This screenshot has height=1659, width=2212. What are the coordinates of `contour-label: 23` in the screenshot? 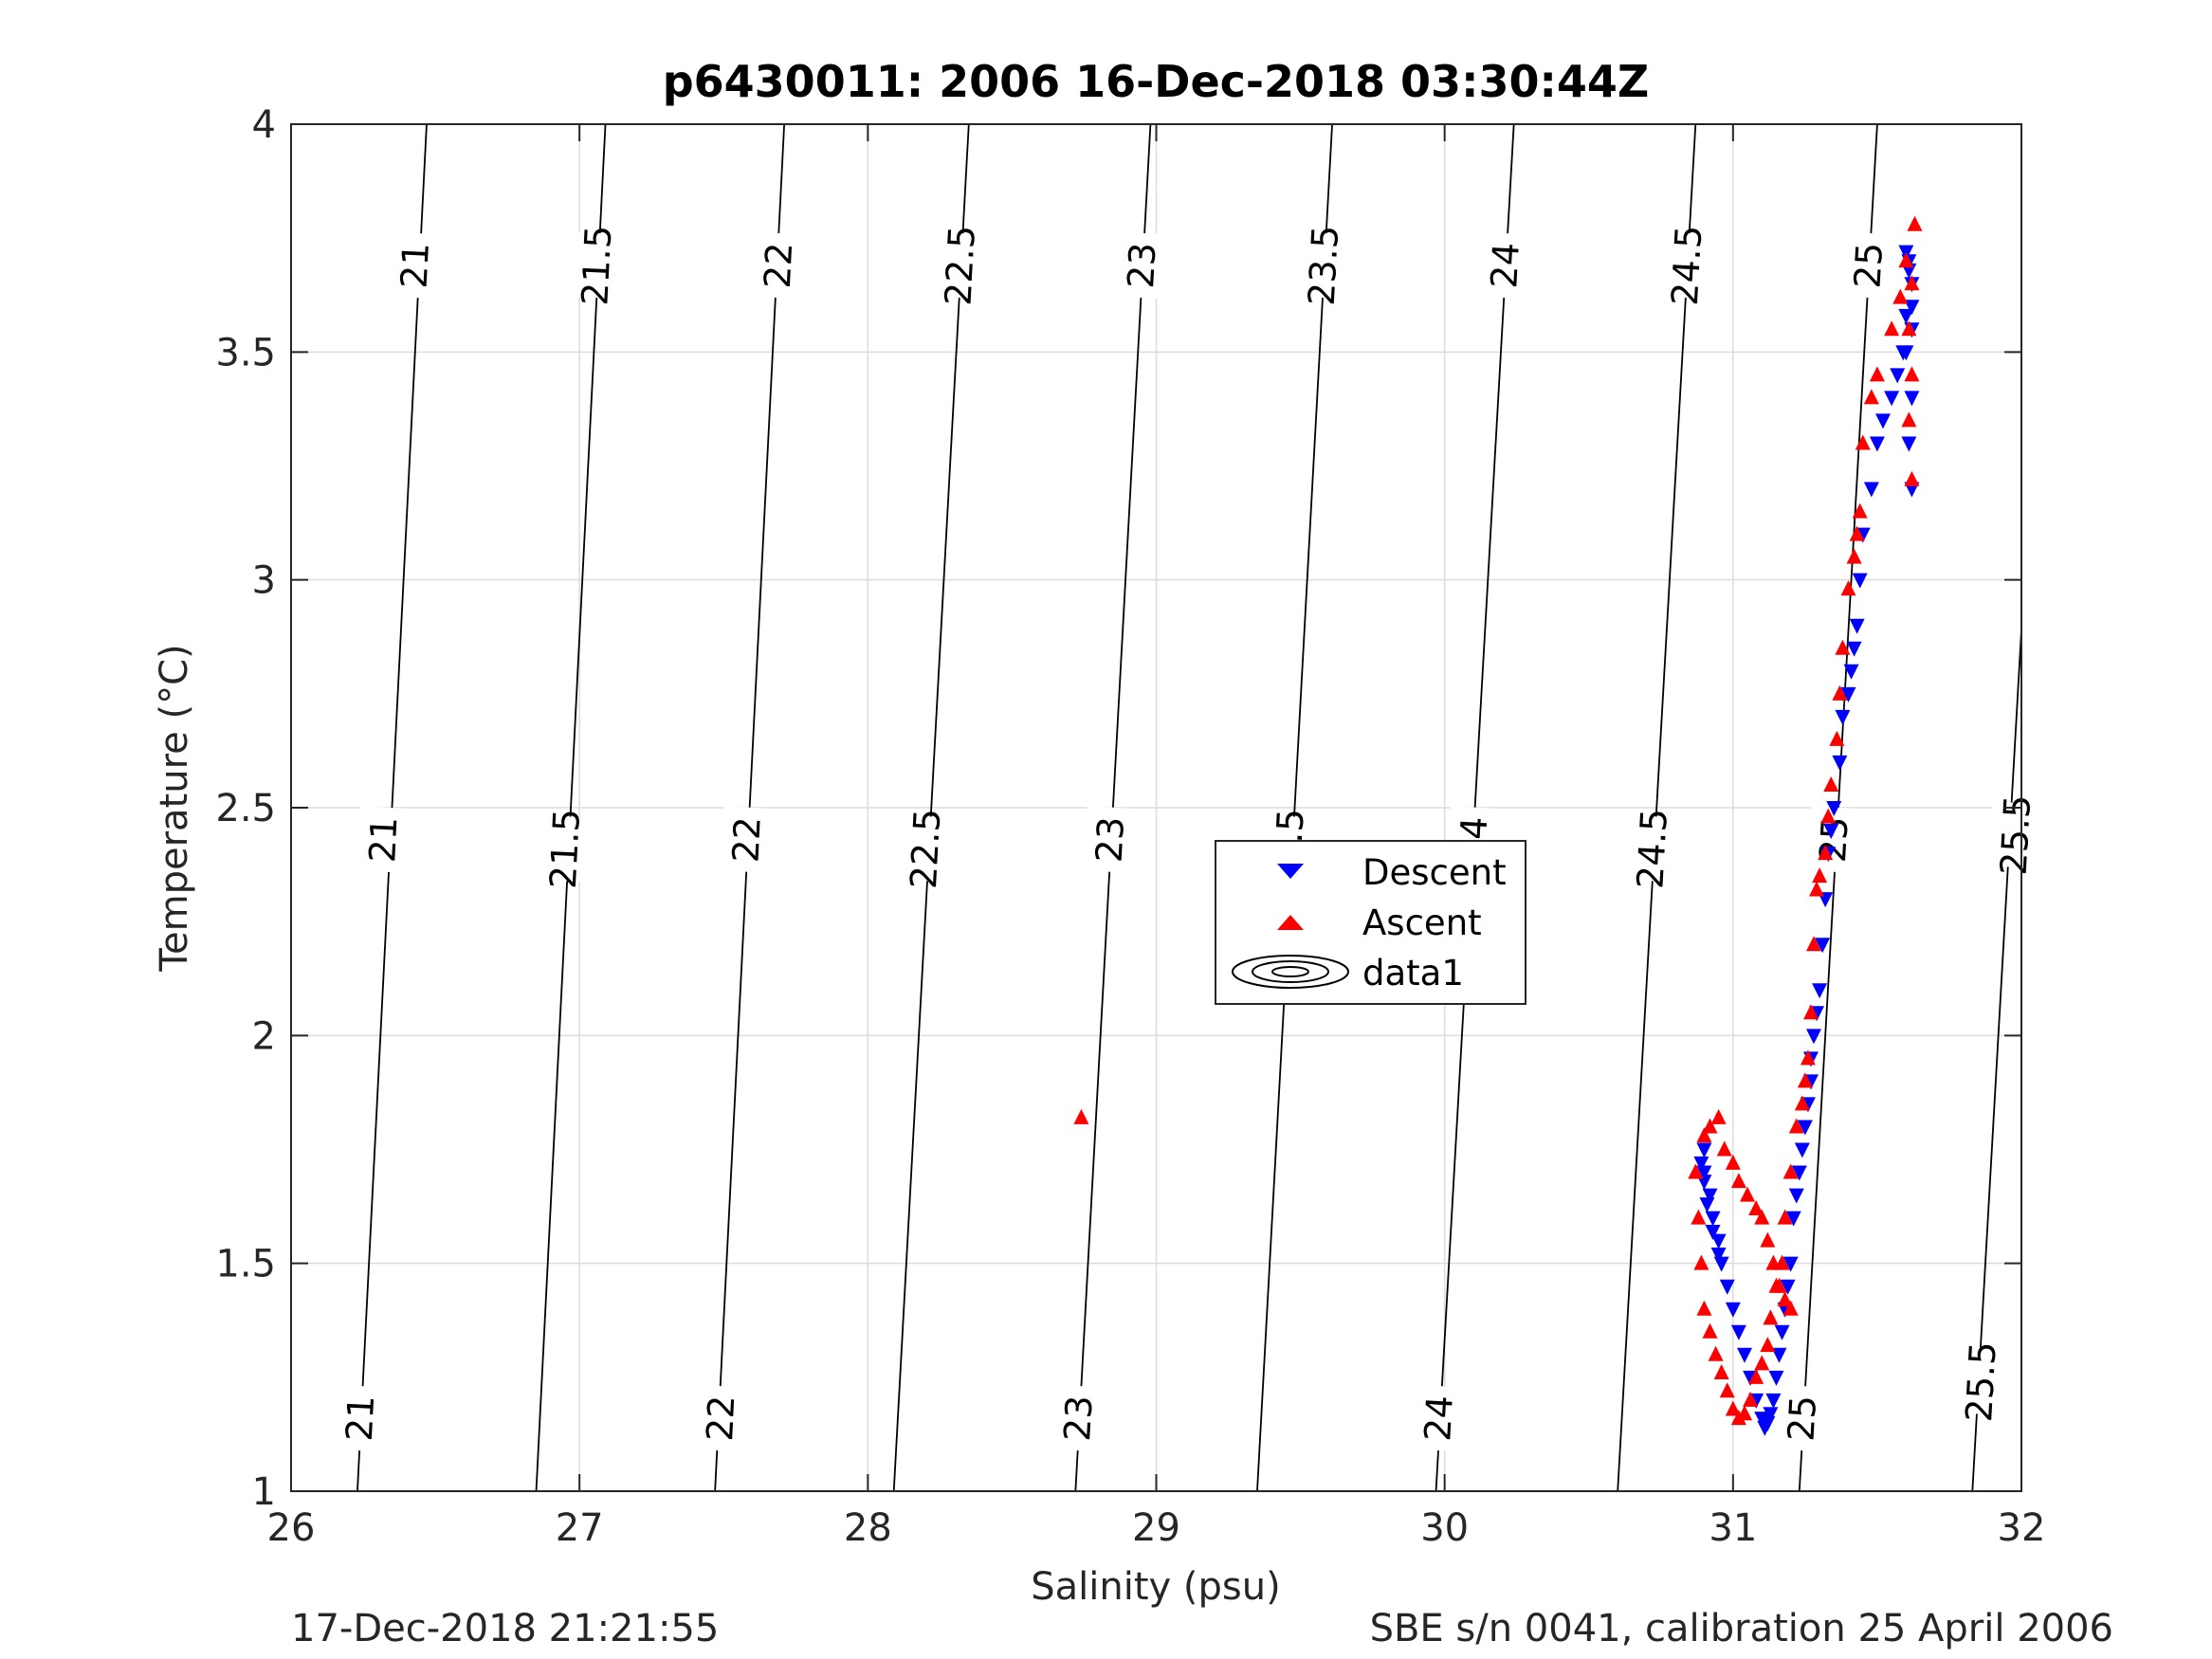 It's located at (1078, 1419).